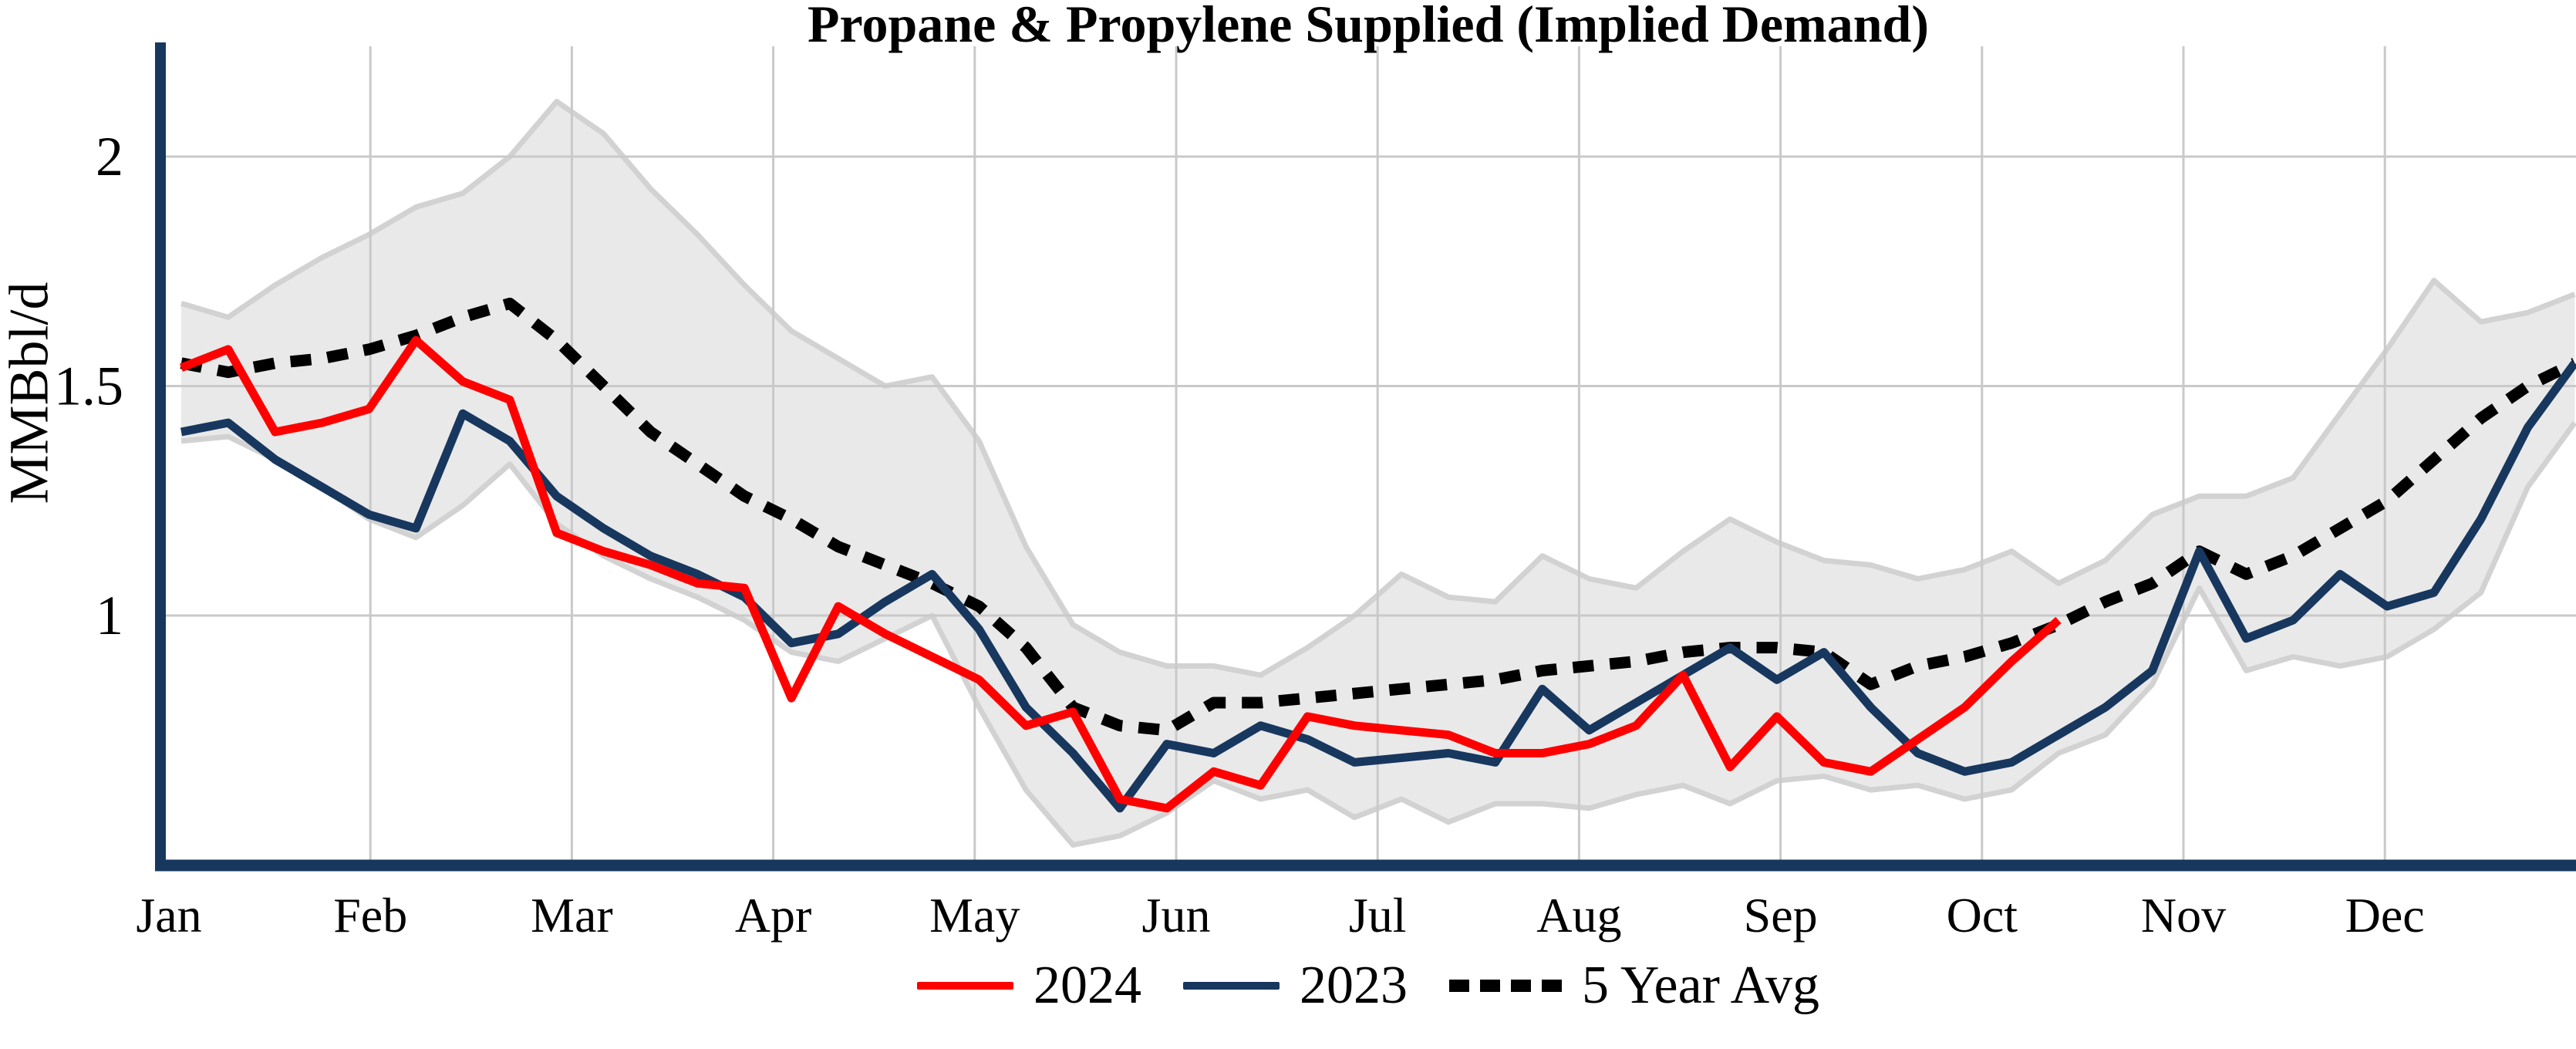 The height and width of the screenshot is (1049, 2576). I want to click on month-label-Jan: Jan, so click(168, 915).